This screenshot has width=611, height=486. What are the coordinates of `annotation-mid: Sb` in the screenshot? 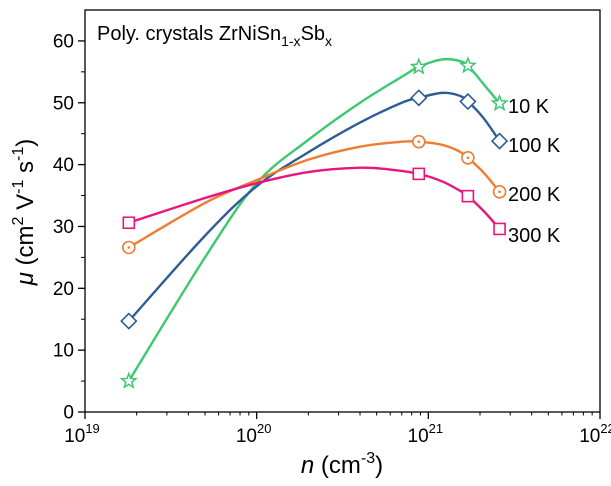 It's located at (313, 34).